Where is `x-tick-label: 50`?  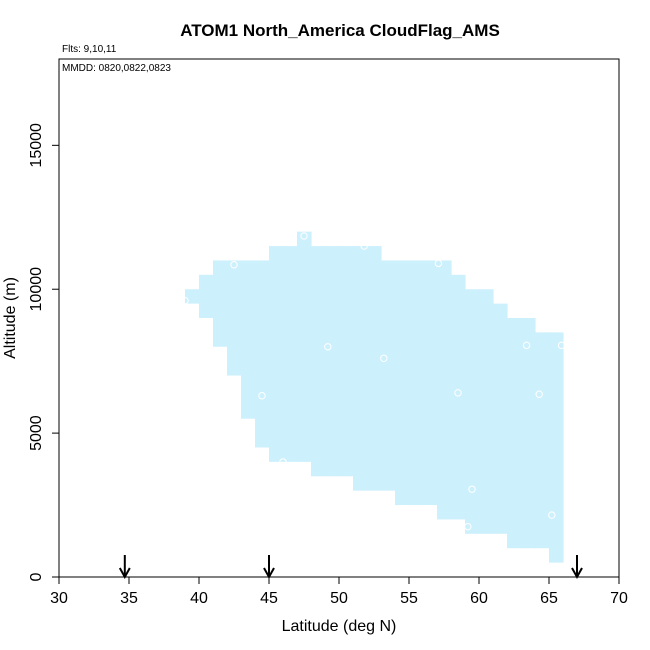 x-tick-label: 50 is located at coordinates (339, 598).